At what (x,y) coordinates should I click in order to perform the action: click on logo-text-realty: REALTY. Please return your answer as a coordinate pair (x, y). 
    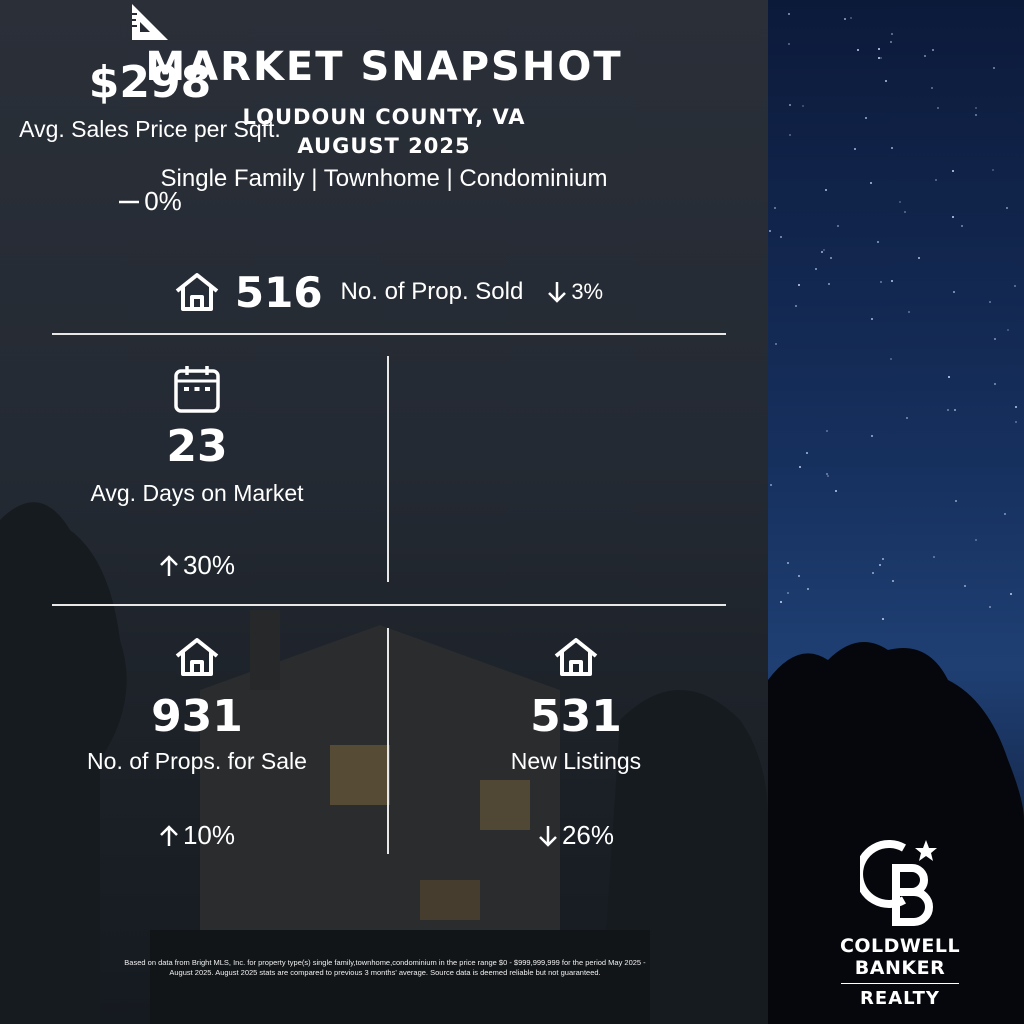
    Looking at the image, I should click on (900, 998).